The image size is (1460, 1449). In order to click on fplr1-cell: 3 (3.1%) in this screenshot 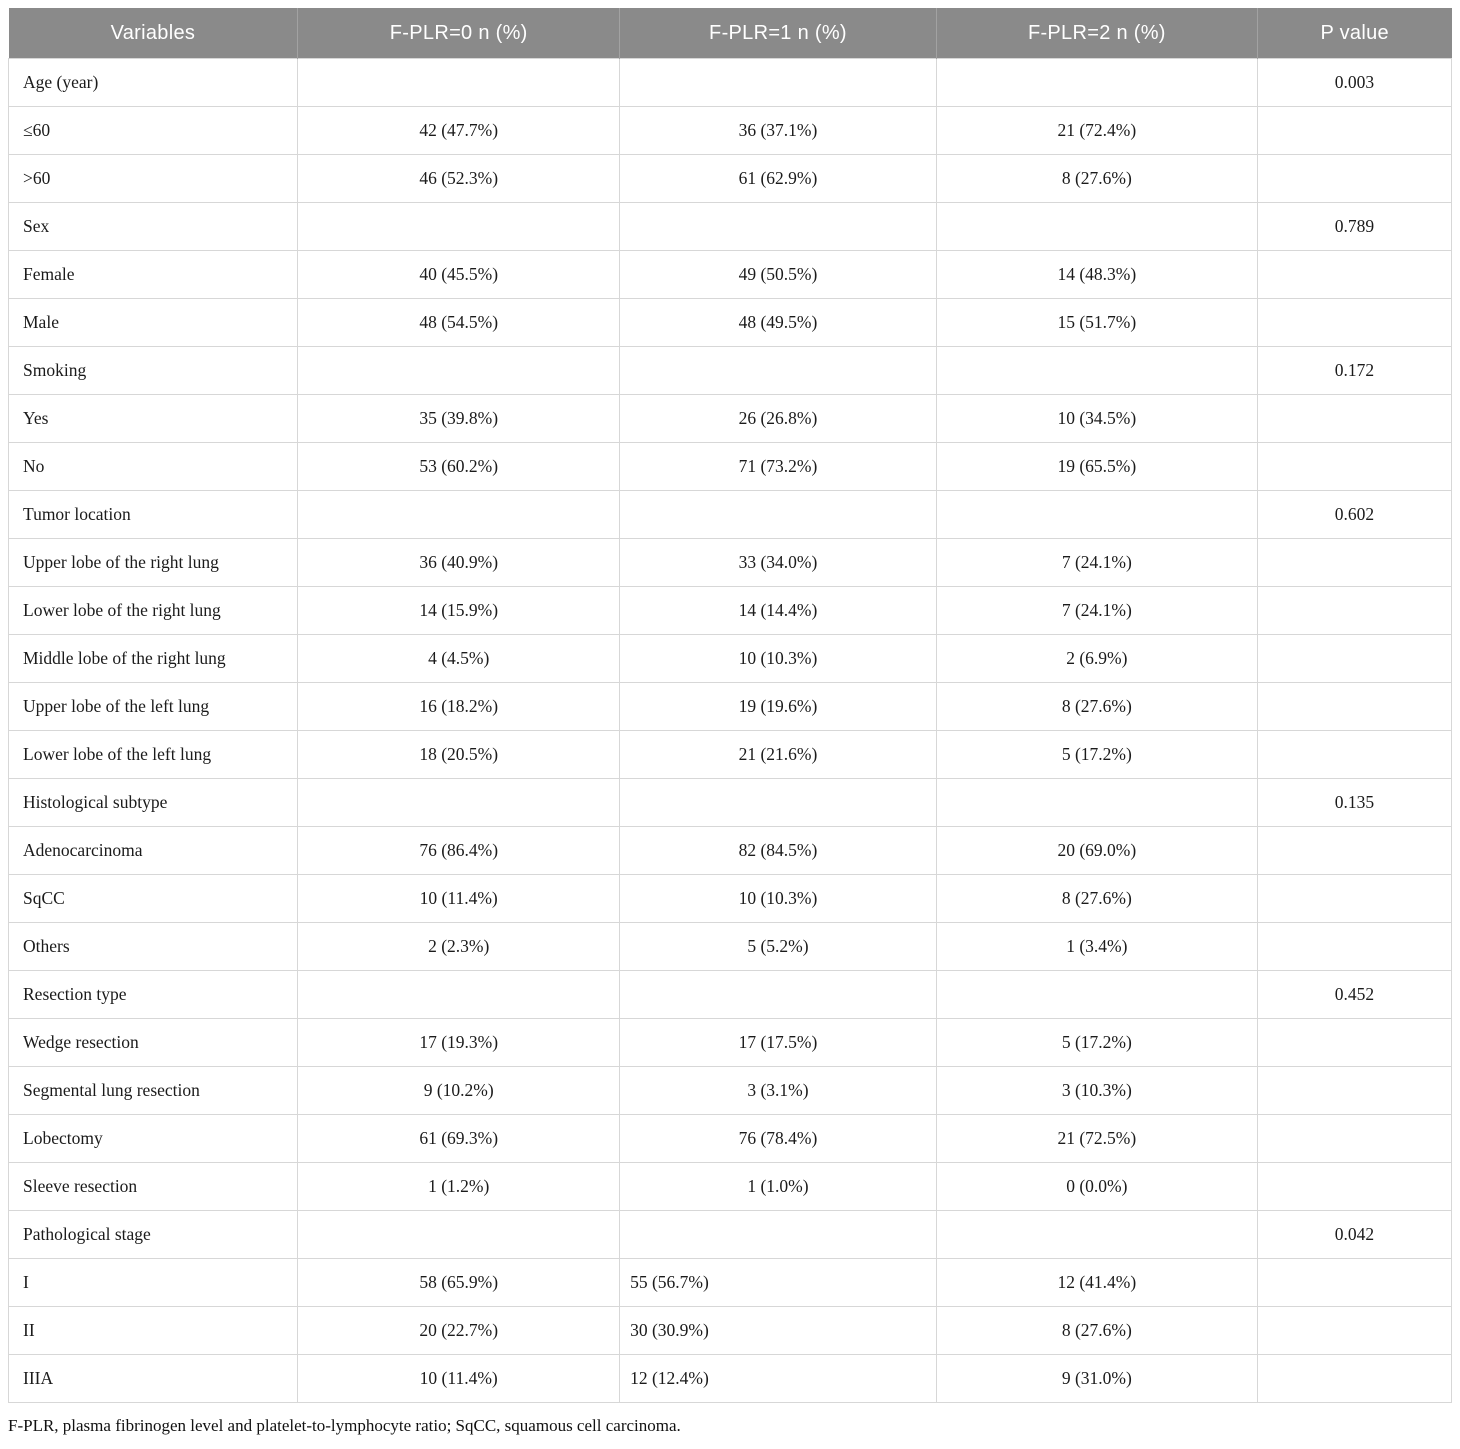, I will do `click(778, 1090)`.